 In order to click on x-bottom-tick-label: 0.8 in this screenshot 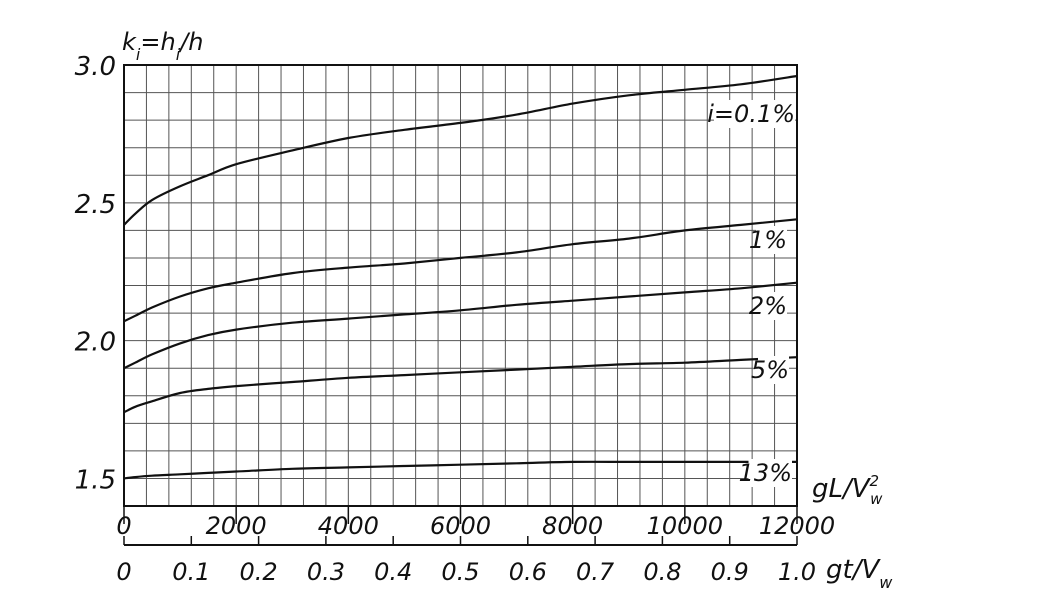, I will do `click(662, 572)`.